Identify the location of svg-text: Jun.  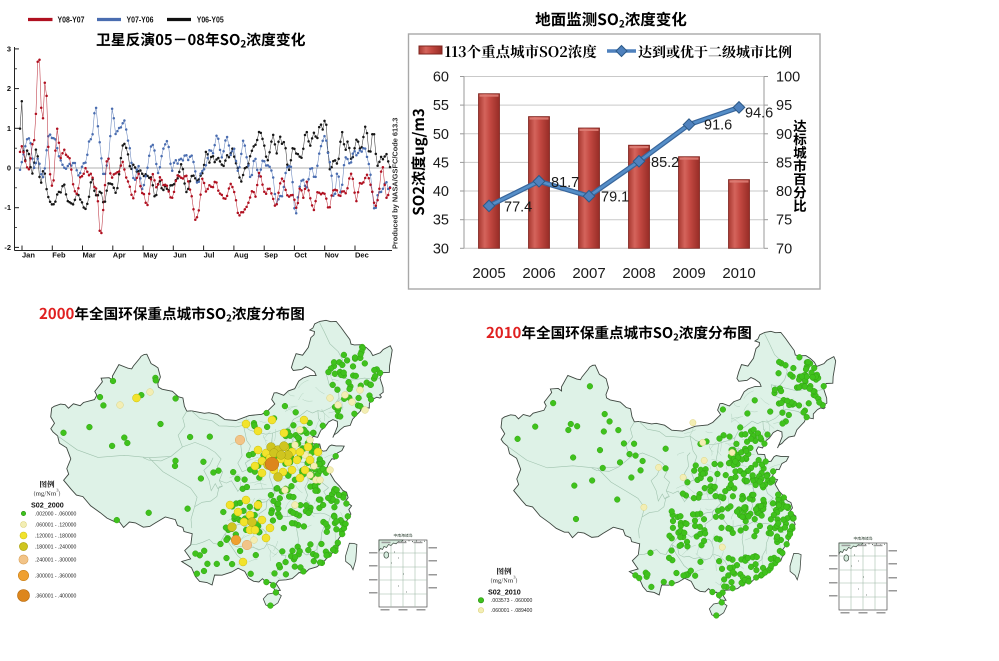
(180, 255).